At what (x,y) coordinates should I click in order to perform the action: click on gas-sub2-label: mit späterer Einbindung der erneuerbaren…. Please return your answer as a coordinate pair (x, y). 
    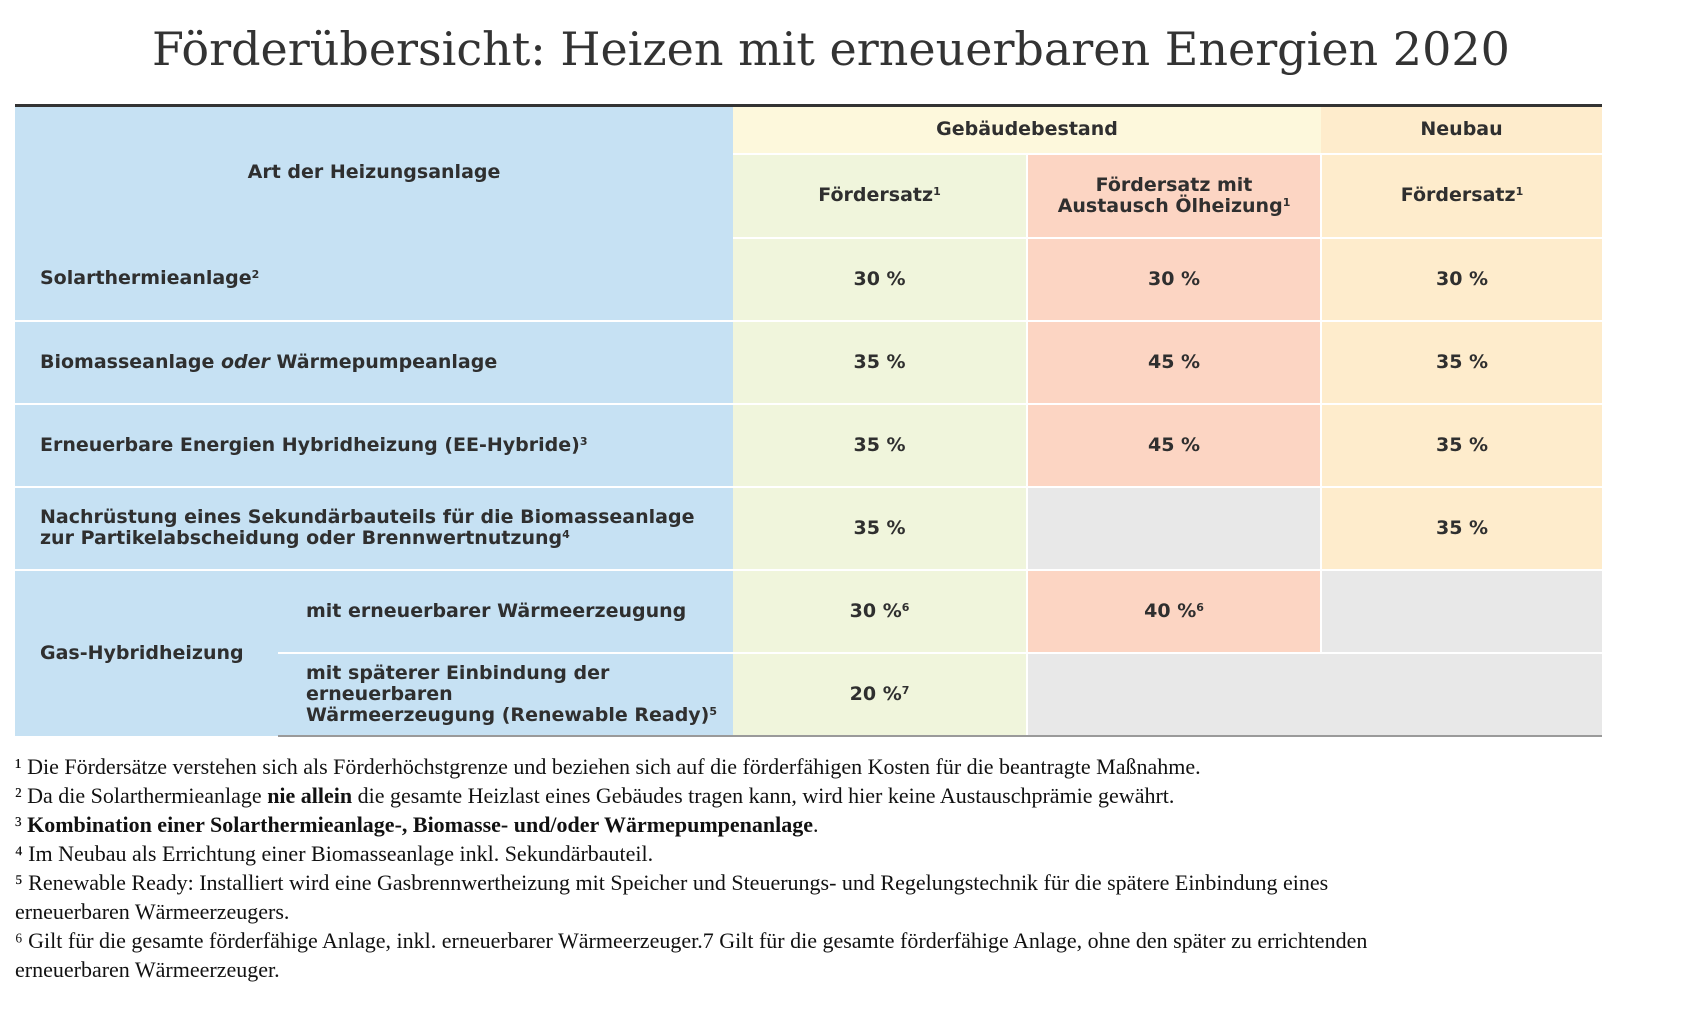
    Looking at the image, I should click on (506, 694).